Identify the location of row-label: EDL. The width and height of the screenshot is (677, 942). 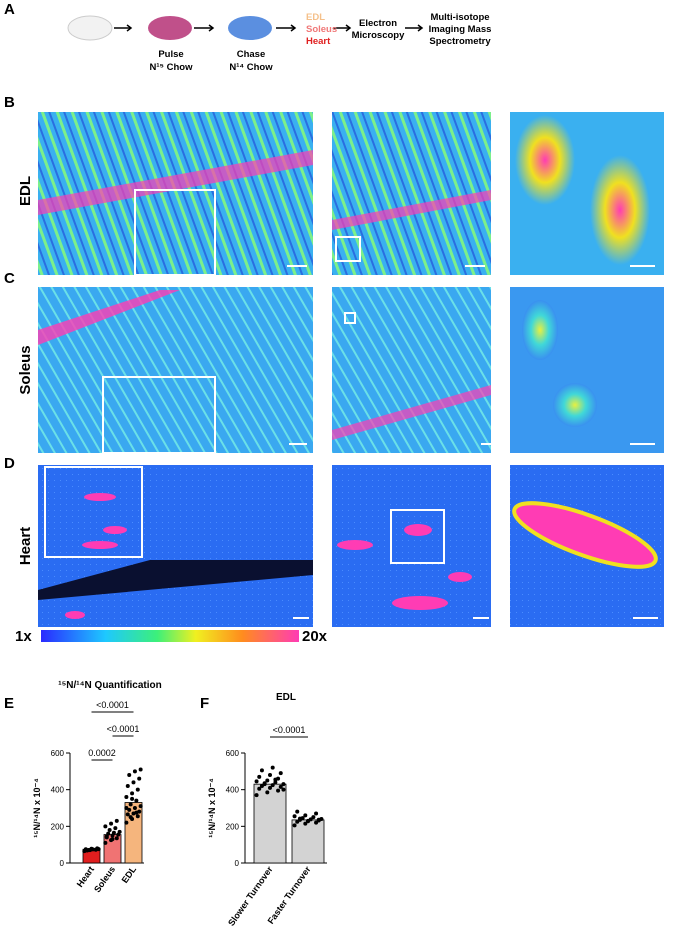
(25, 191).